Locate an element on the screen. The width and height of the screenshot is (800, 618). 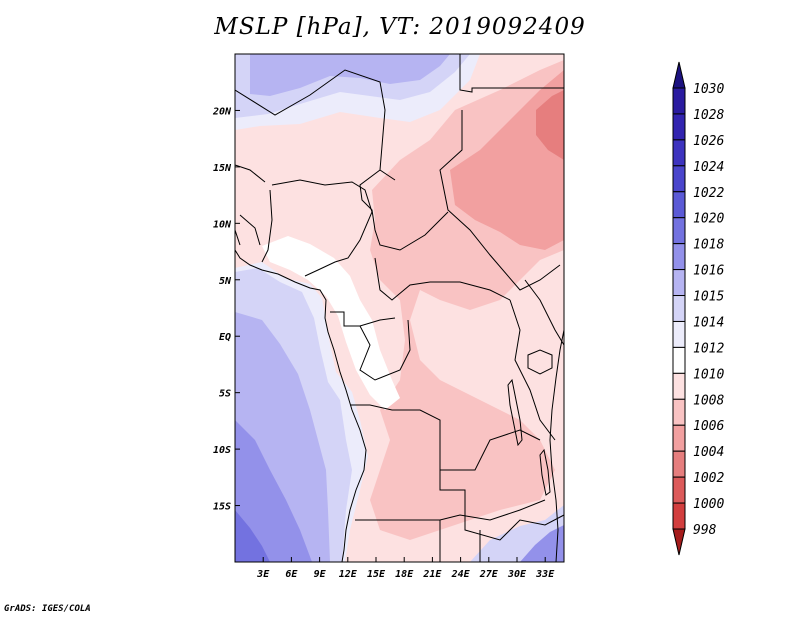
lat-tick-label: EQ is located at coordinates (225, 337).